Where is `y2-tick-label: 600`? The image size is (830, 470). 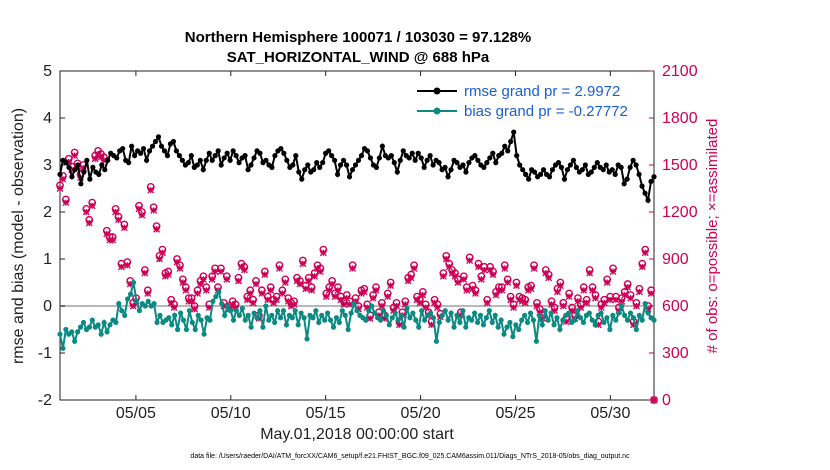
y2-tick-label: 600 is located at coordinates (675, 306).